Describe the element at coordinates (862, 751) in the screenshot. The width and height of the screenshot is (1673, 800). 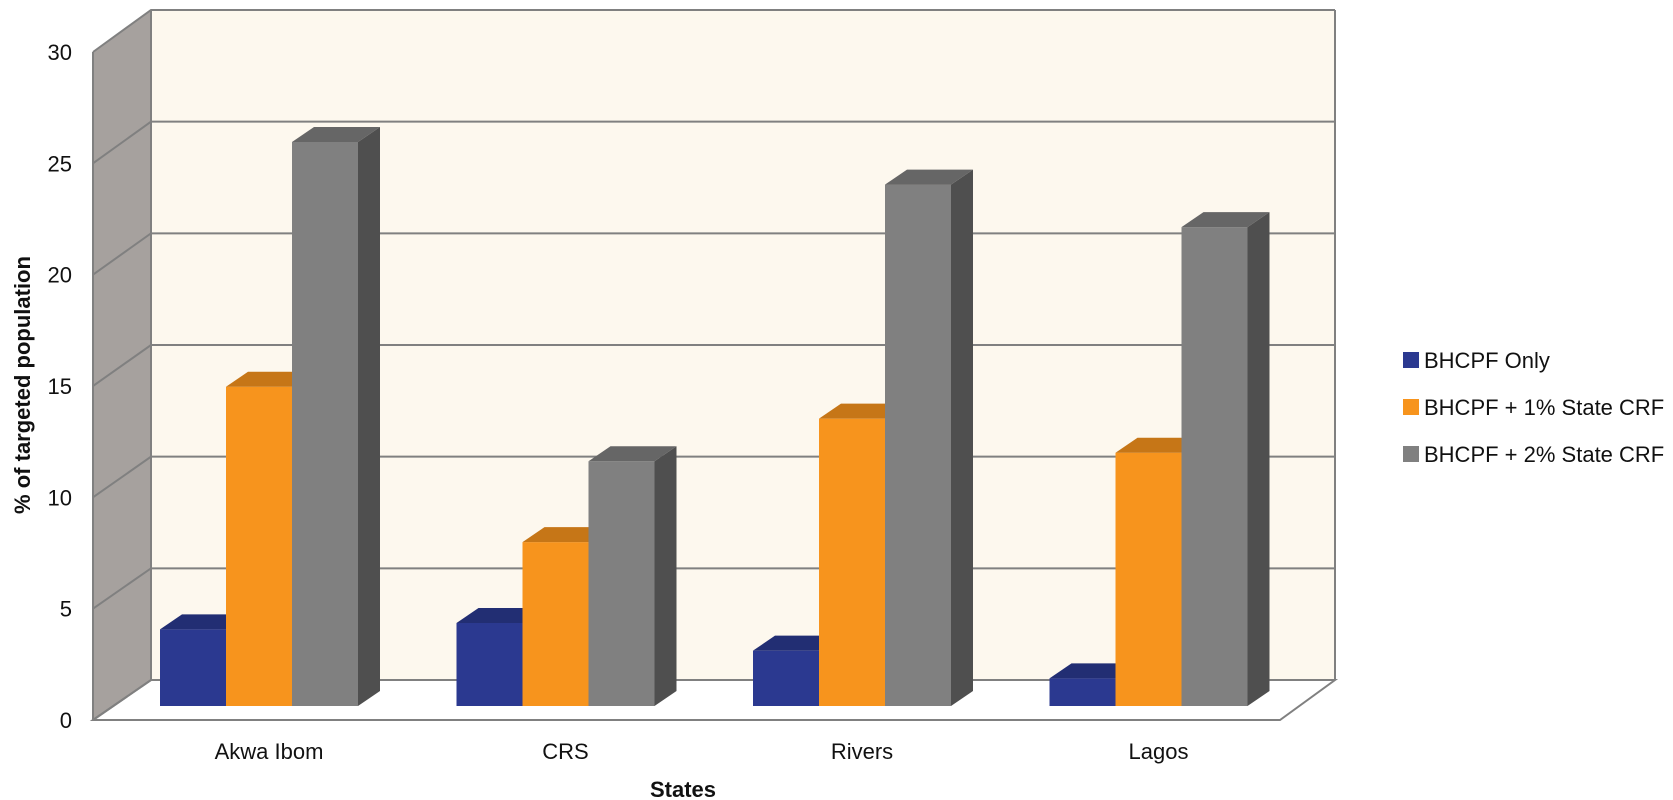
I see `x-tick-label: Rivers` at that location.